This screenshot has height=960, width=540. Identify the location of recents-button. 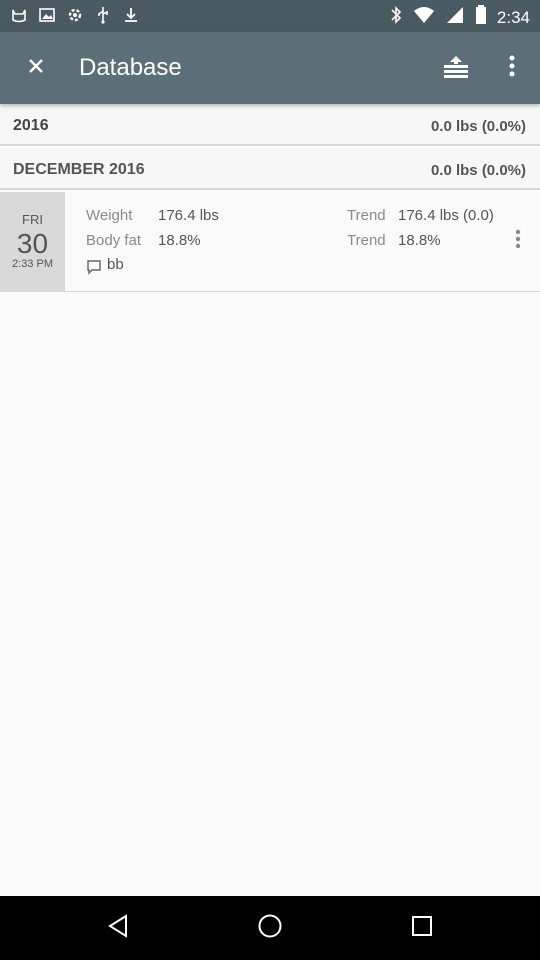
(422, 928).